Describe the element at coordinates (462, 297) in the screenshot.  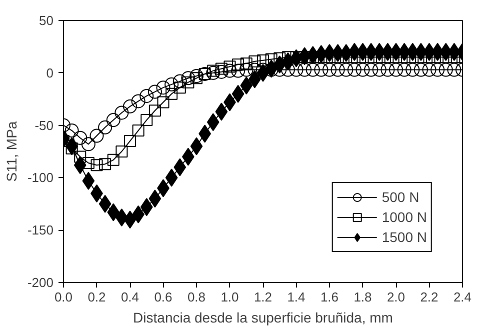
I see `x-tick-label: 2.4` at that location.